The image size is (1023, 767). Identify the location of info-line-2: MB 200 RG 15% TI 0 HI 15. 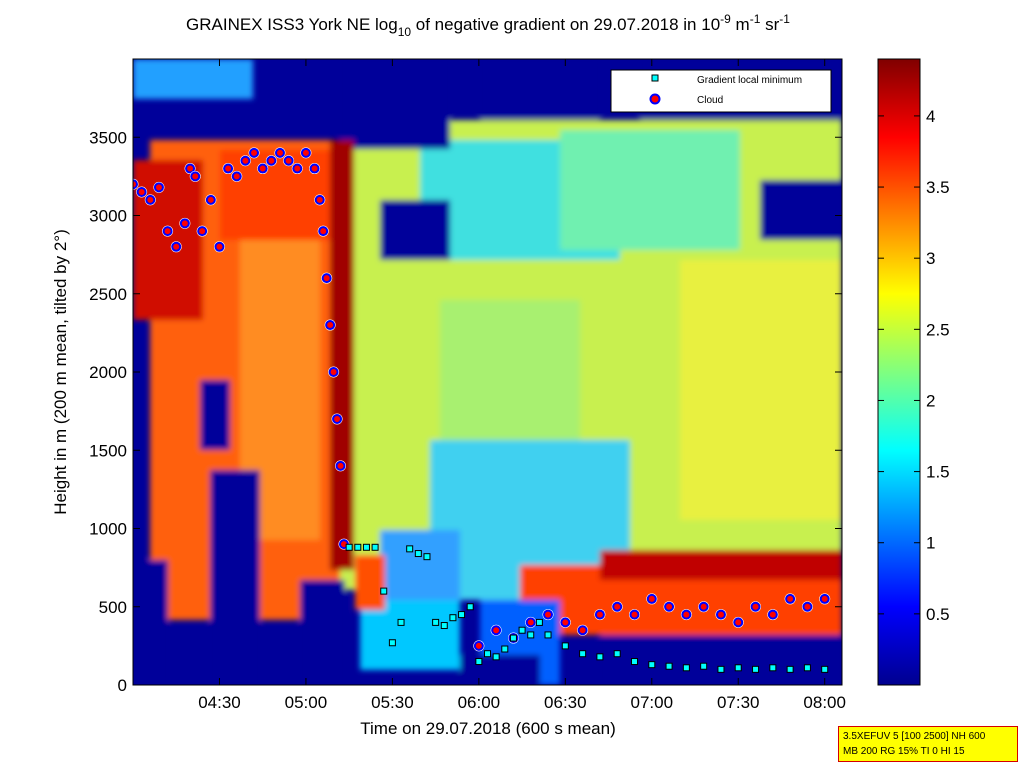
(904, 751).